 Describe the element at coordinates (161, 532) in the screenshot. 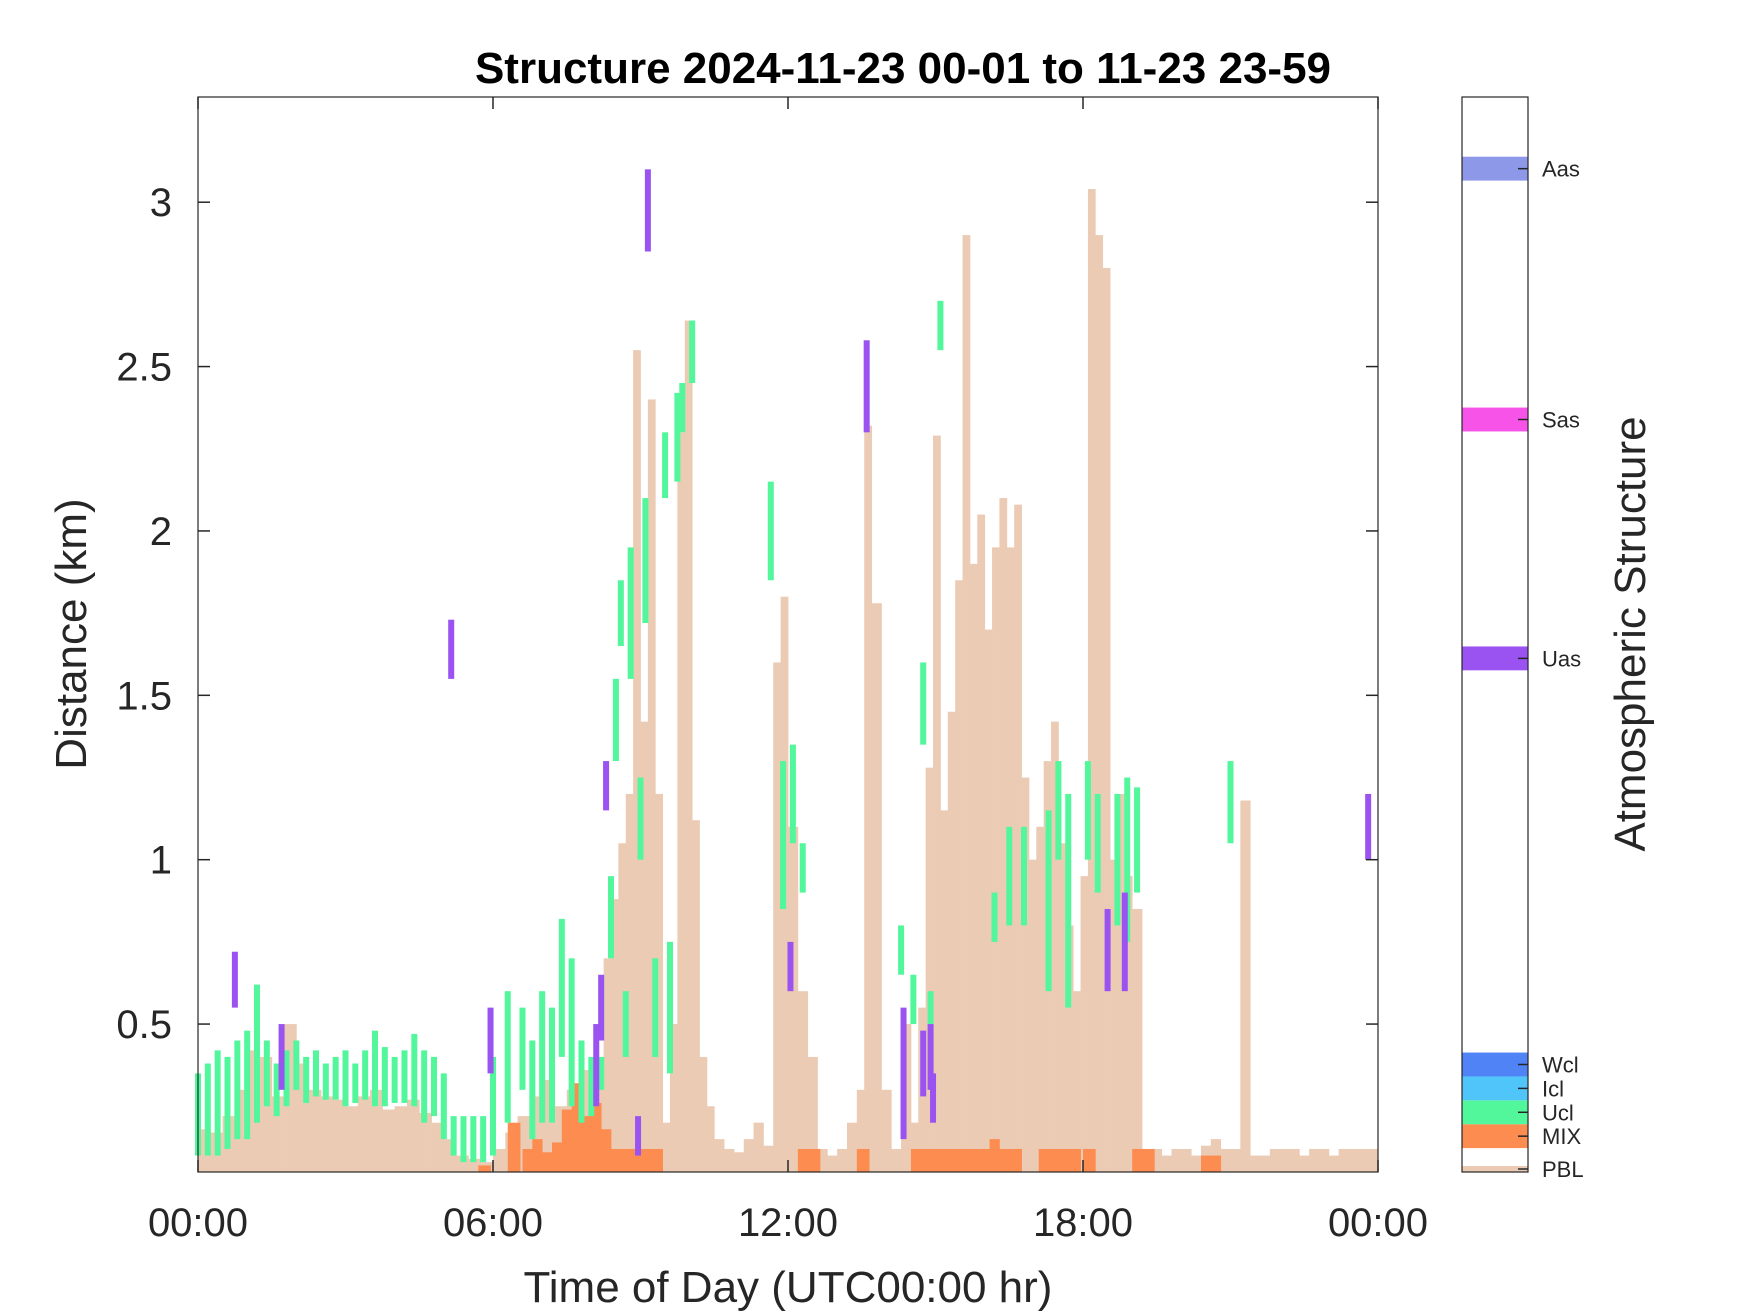

I see `y-tick-label: 2` at that location.